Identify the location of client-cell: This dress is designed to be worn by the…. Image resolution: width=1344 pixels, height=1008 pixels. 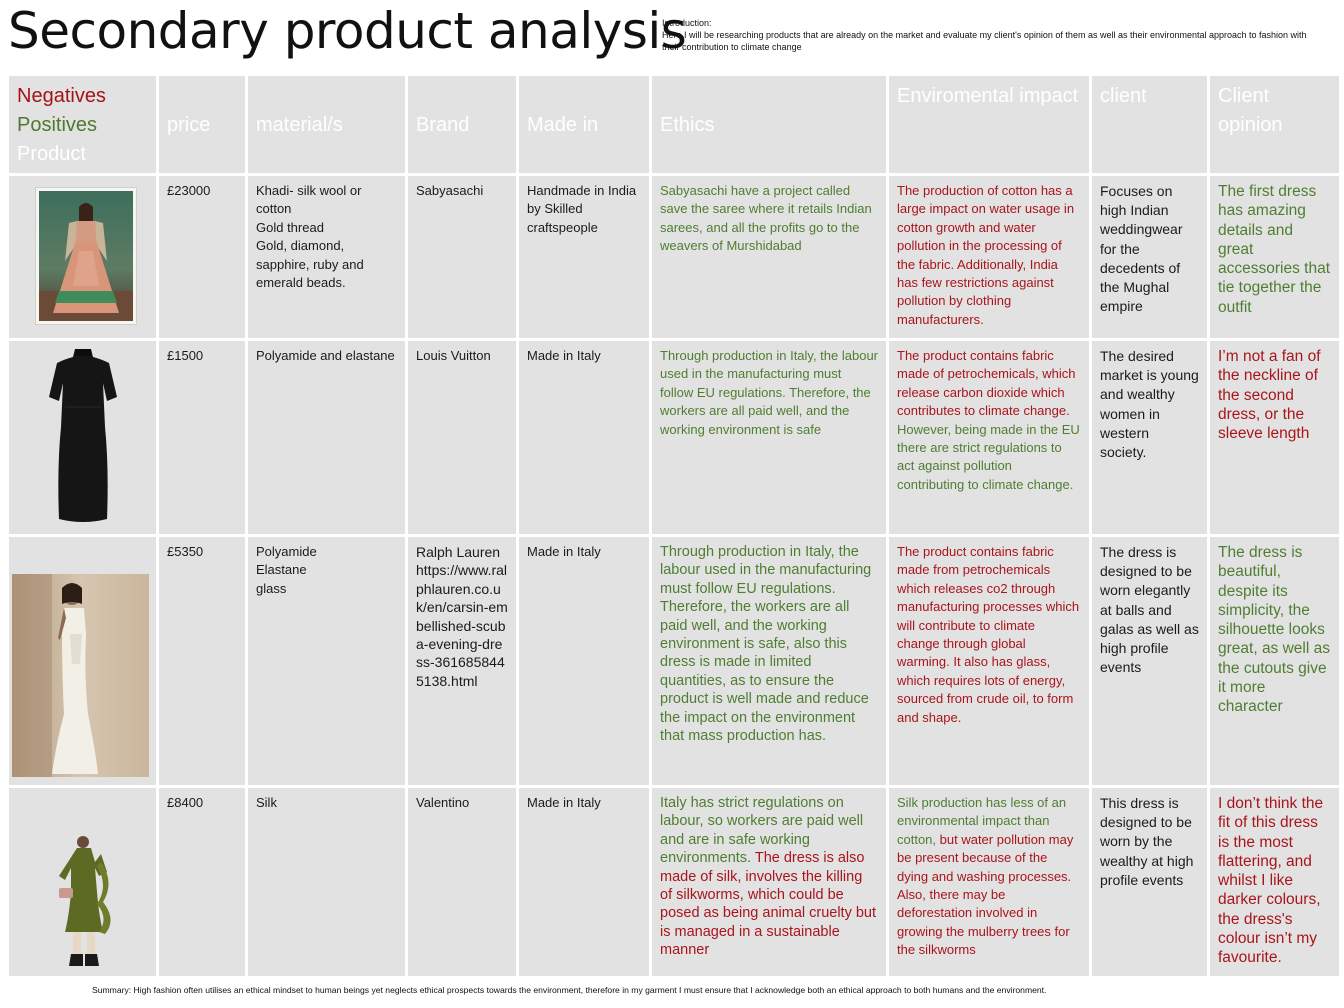
(1149, 882).